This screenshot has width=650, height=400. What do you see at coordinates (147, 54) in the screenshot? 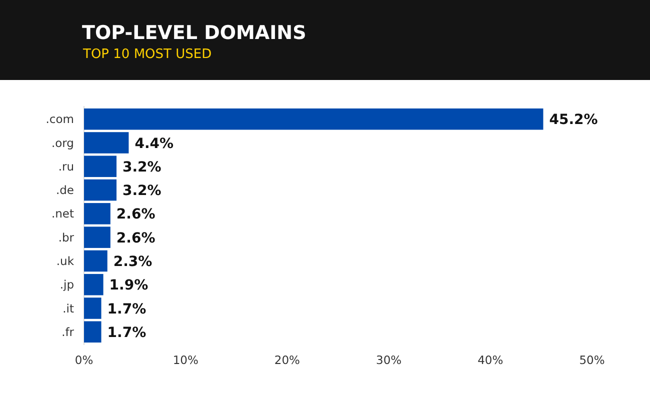
I see `chart-subtitle: TOP 10 MOST USED` at bounding box center [147, 54].